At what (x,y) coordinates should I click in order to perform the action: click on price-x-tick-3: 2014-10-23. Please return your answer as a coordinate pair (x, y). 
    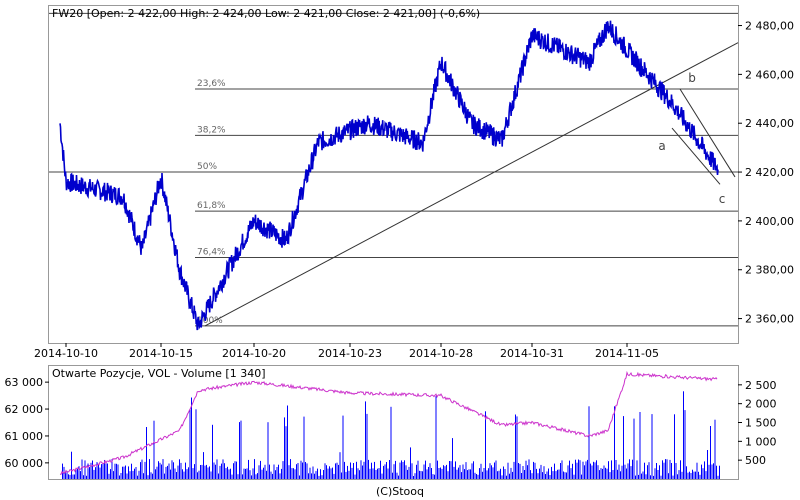
    Looking at the image, I should click on (350, 353).